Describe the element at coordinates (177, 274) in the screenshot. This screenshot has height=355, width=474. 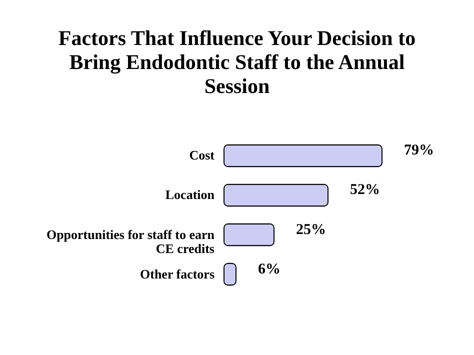
I see `y-tick-label: Other factors` at that location.